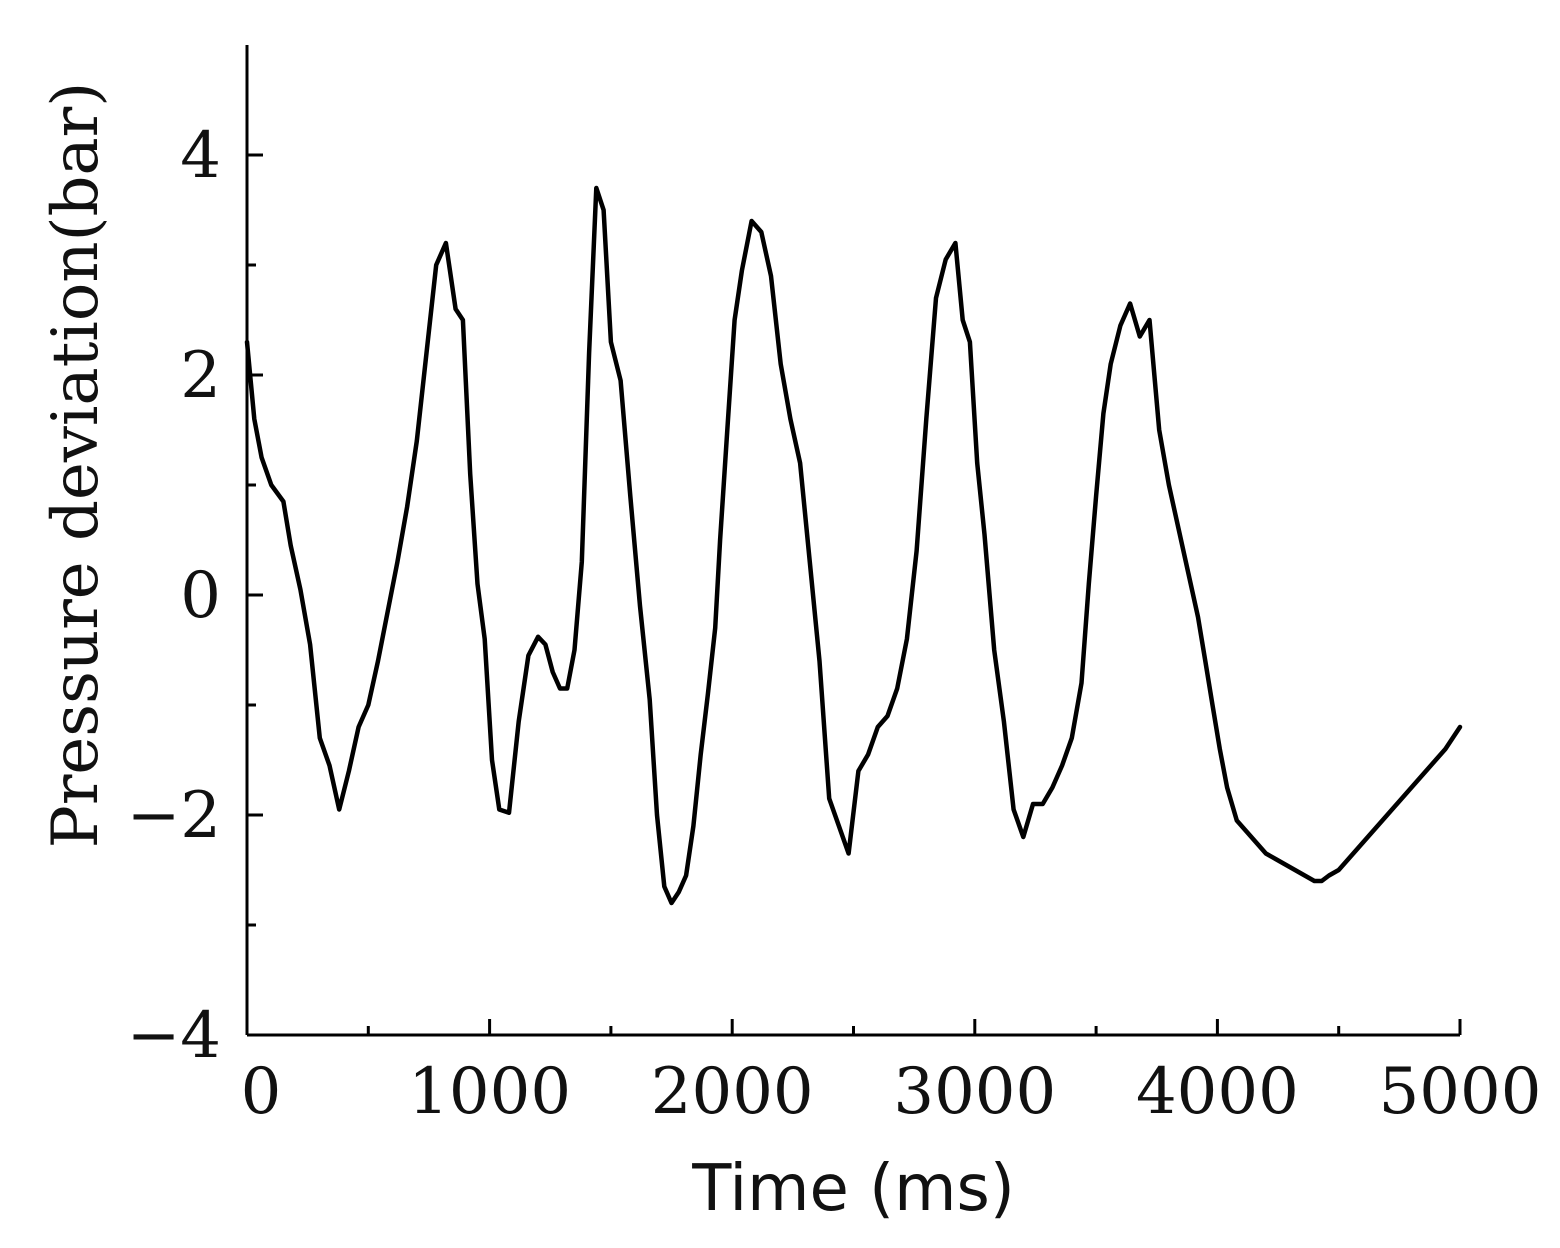 The image size is (1560, 1248). I want to click on x-axis-label: Time (ms), so click(853, 1189).